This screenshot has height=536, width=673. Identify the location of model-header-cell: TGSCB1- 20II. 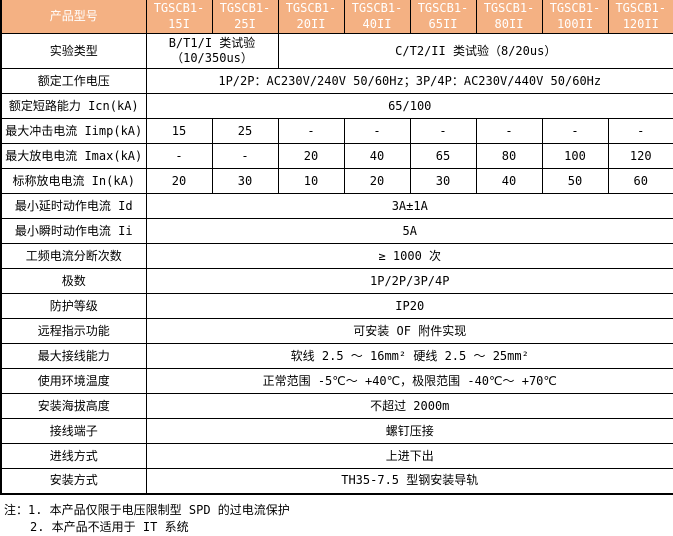
(311, 17).